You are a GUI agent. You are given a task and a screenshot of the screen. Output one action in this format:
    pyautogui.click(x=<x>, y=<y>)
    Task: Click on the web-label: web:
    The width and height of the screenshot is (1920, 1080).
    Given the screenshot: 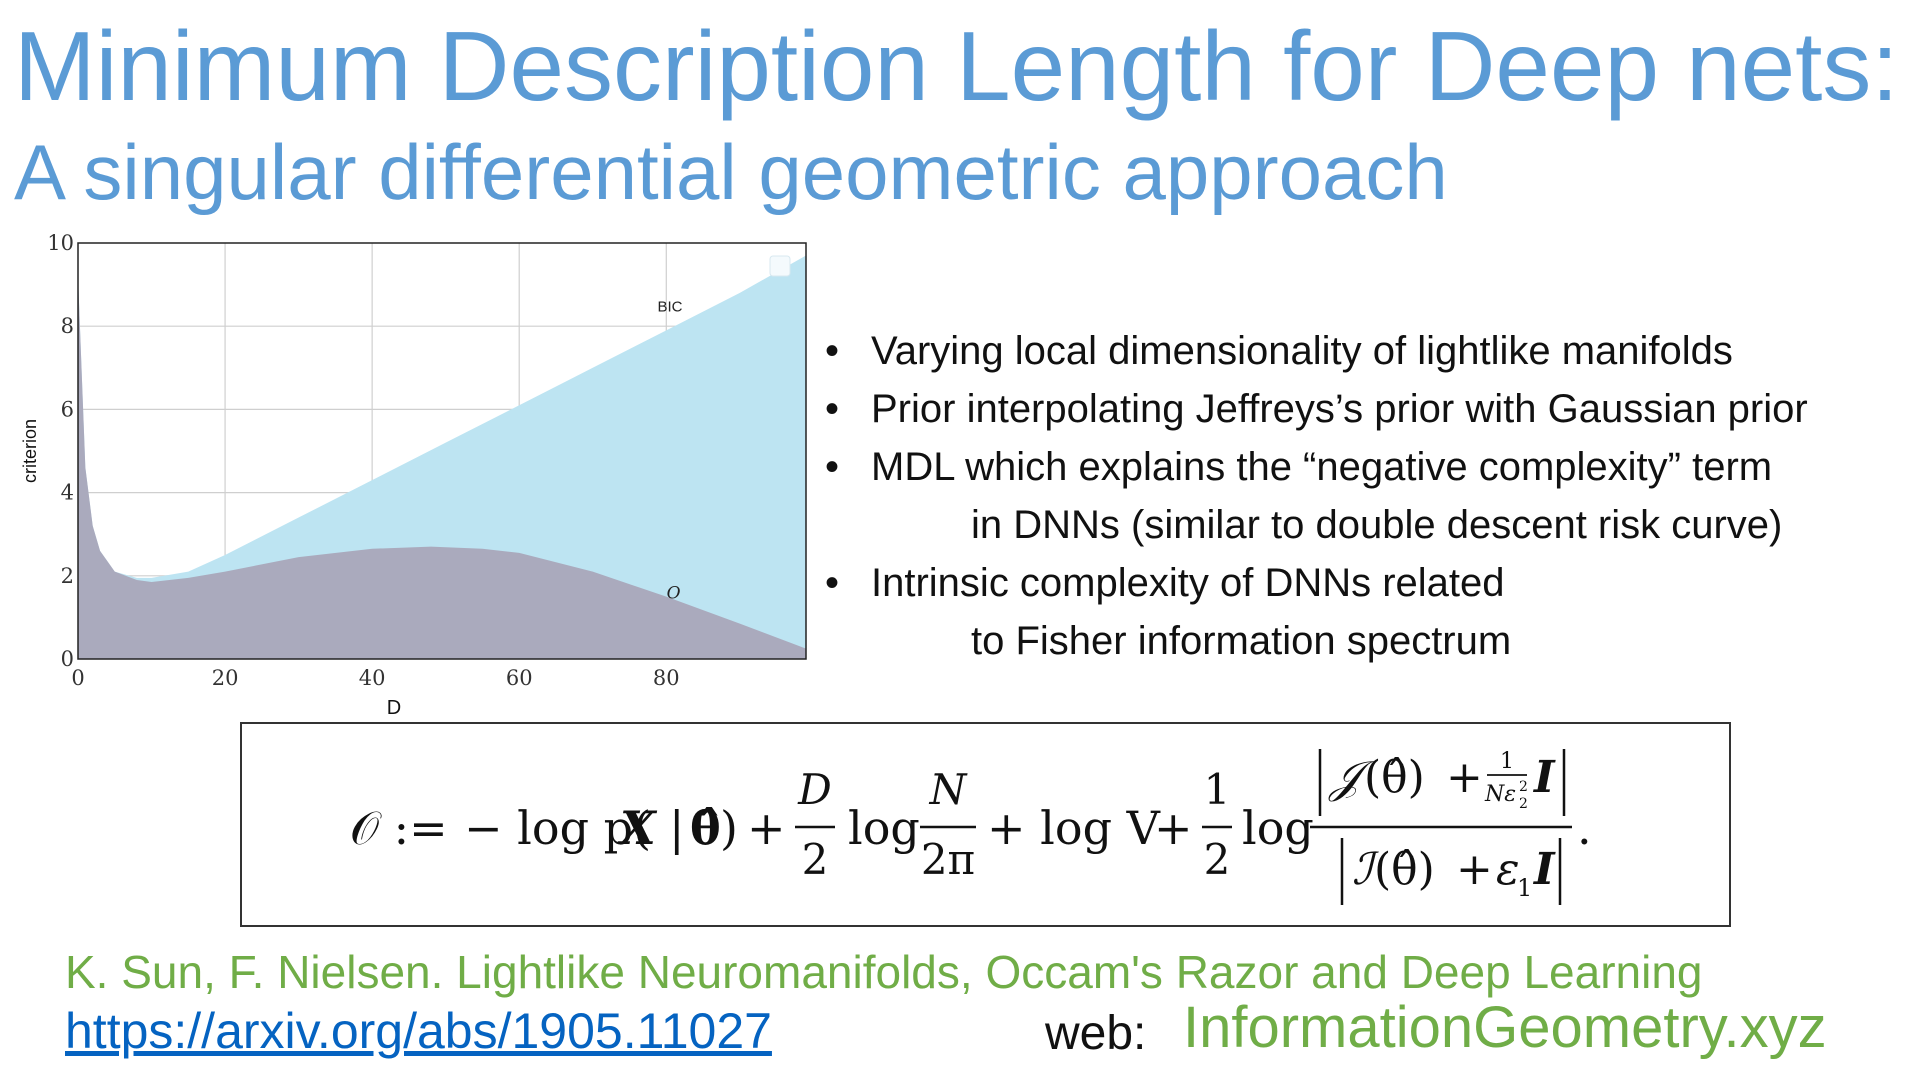 What is the action you would take?
    pyautogui.click(x=1096, y=1033)
    